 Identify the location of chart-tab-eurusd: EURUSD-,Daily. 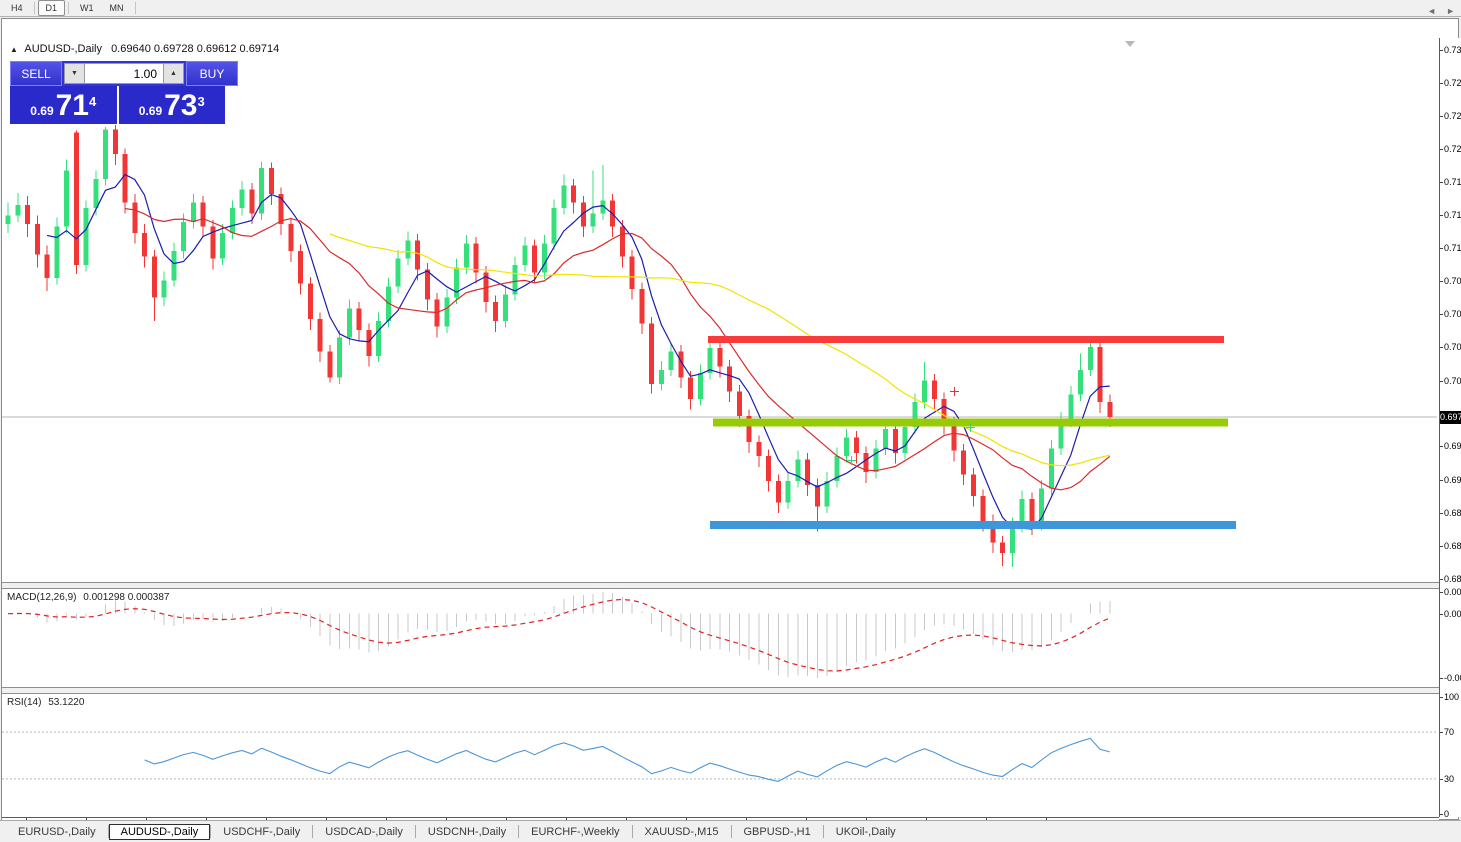
(57, 831).